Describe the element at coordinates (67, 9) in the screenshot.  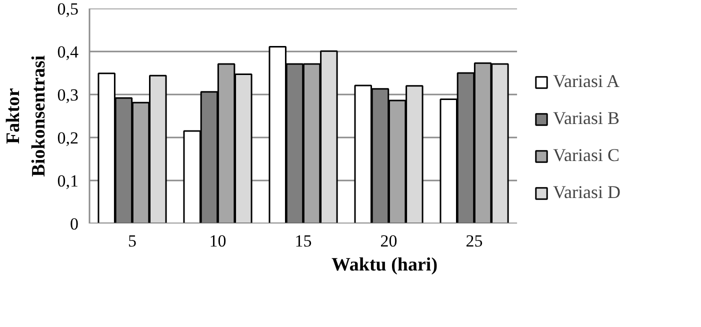
I see `y-tick-label: 0,5` at that location.